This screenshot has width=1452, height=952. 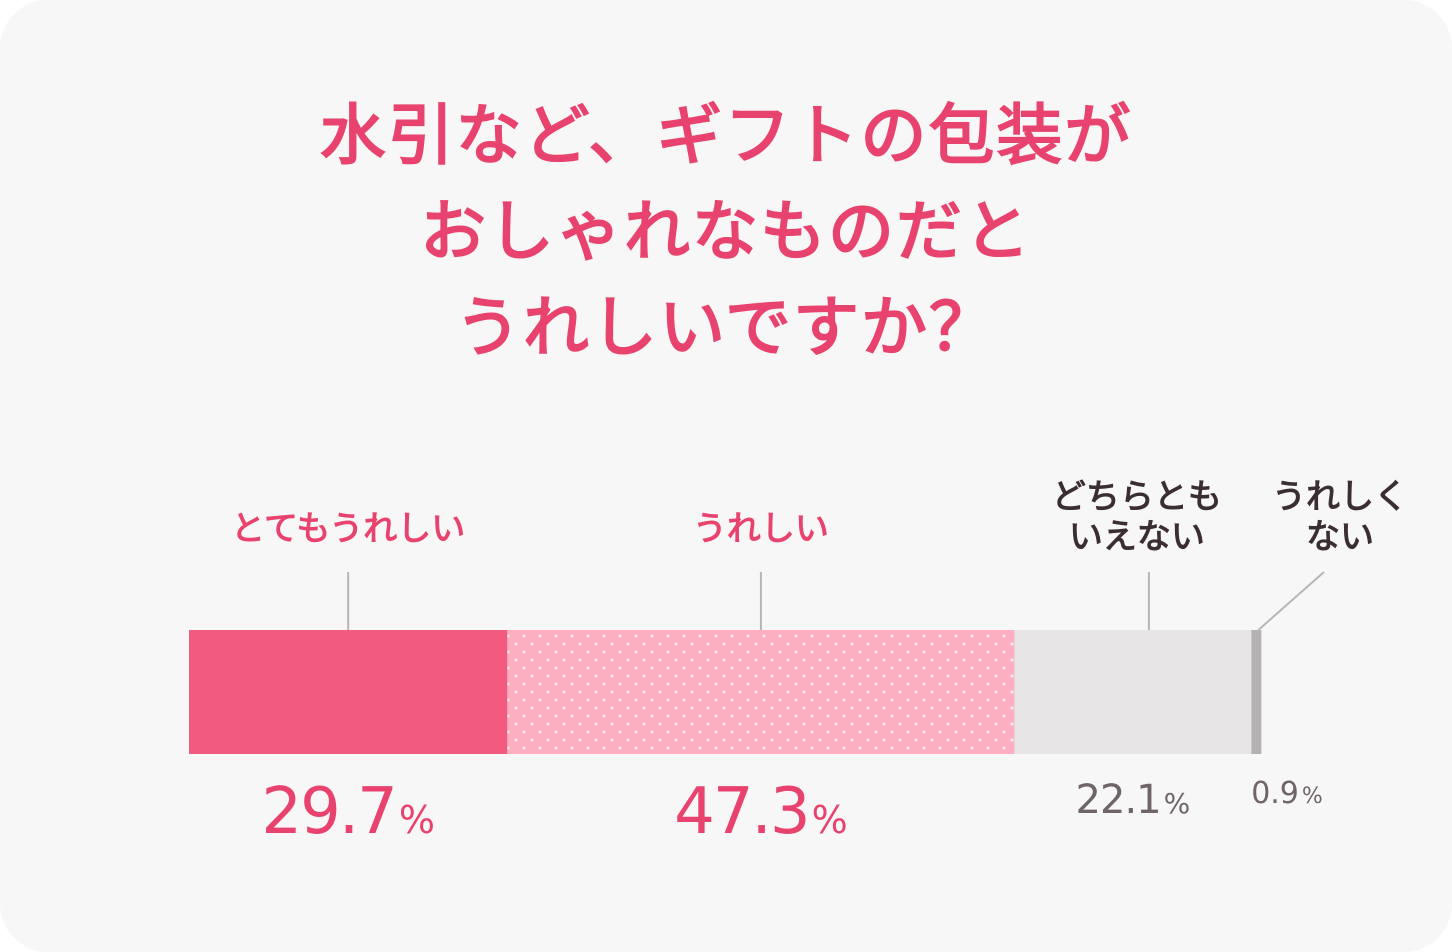 What do you see at coordinates (1256, 692) in the screenshot?
I see `bar-not-happy` at bounding box center [1256, 692].